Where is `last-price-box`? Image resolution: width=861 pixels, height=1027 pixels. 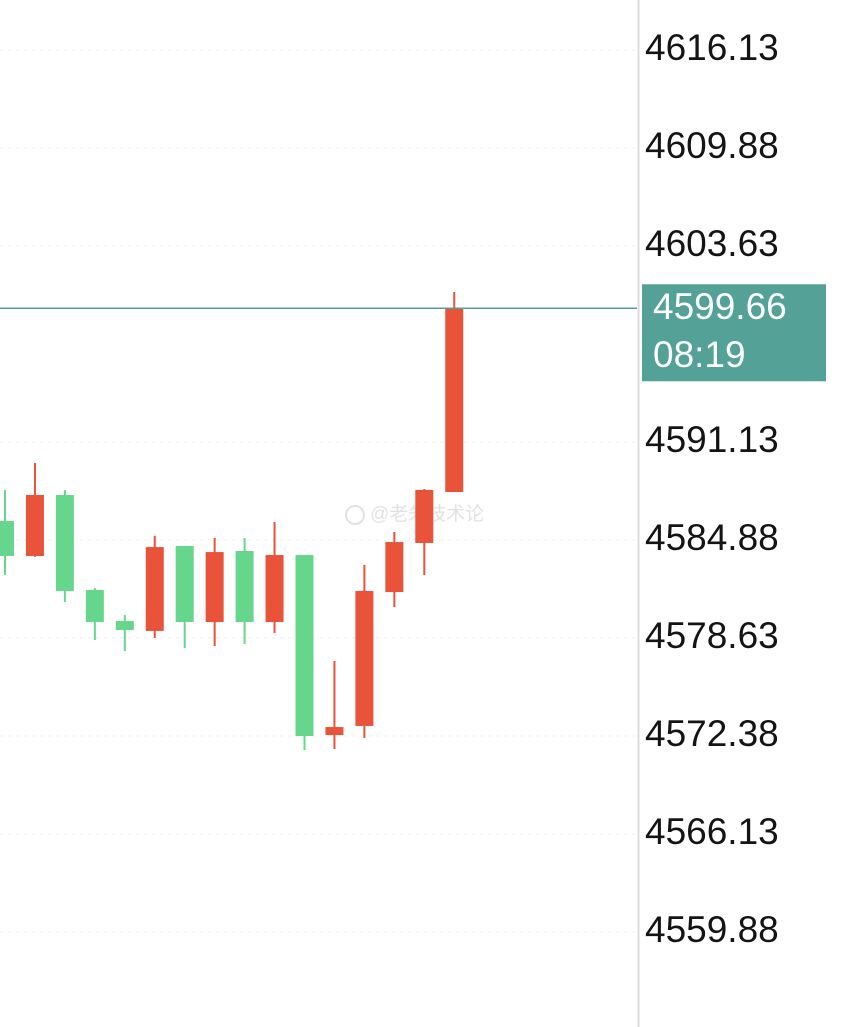
last-price-box is located at coordinates (734, 333).